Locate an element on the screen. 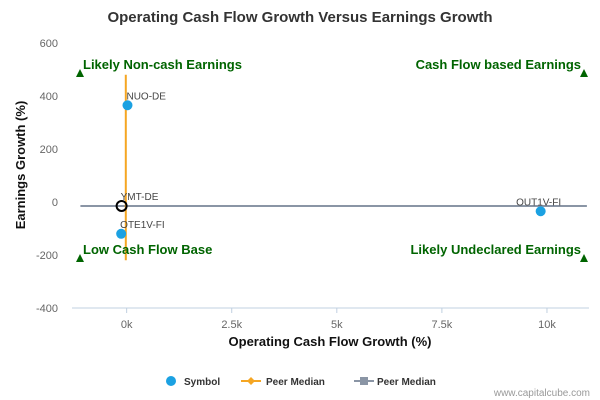  legend-item-peer-median-x: Peer Median is located at coordinates (283, 382).